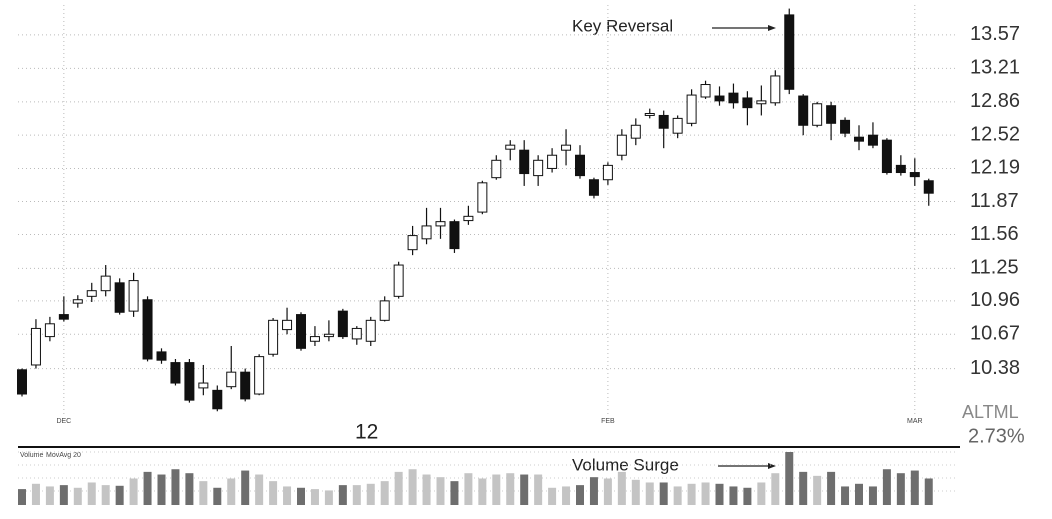  Describe the element at coordinates (995, 334) in the screenshot. I see `y-tick-label: 10.67` at that location.